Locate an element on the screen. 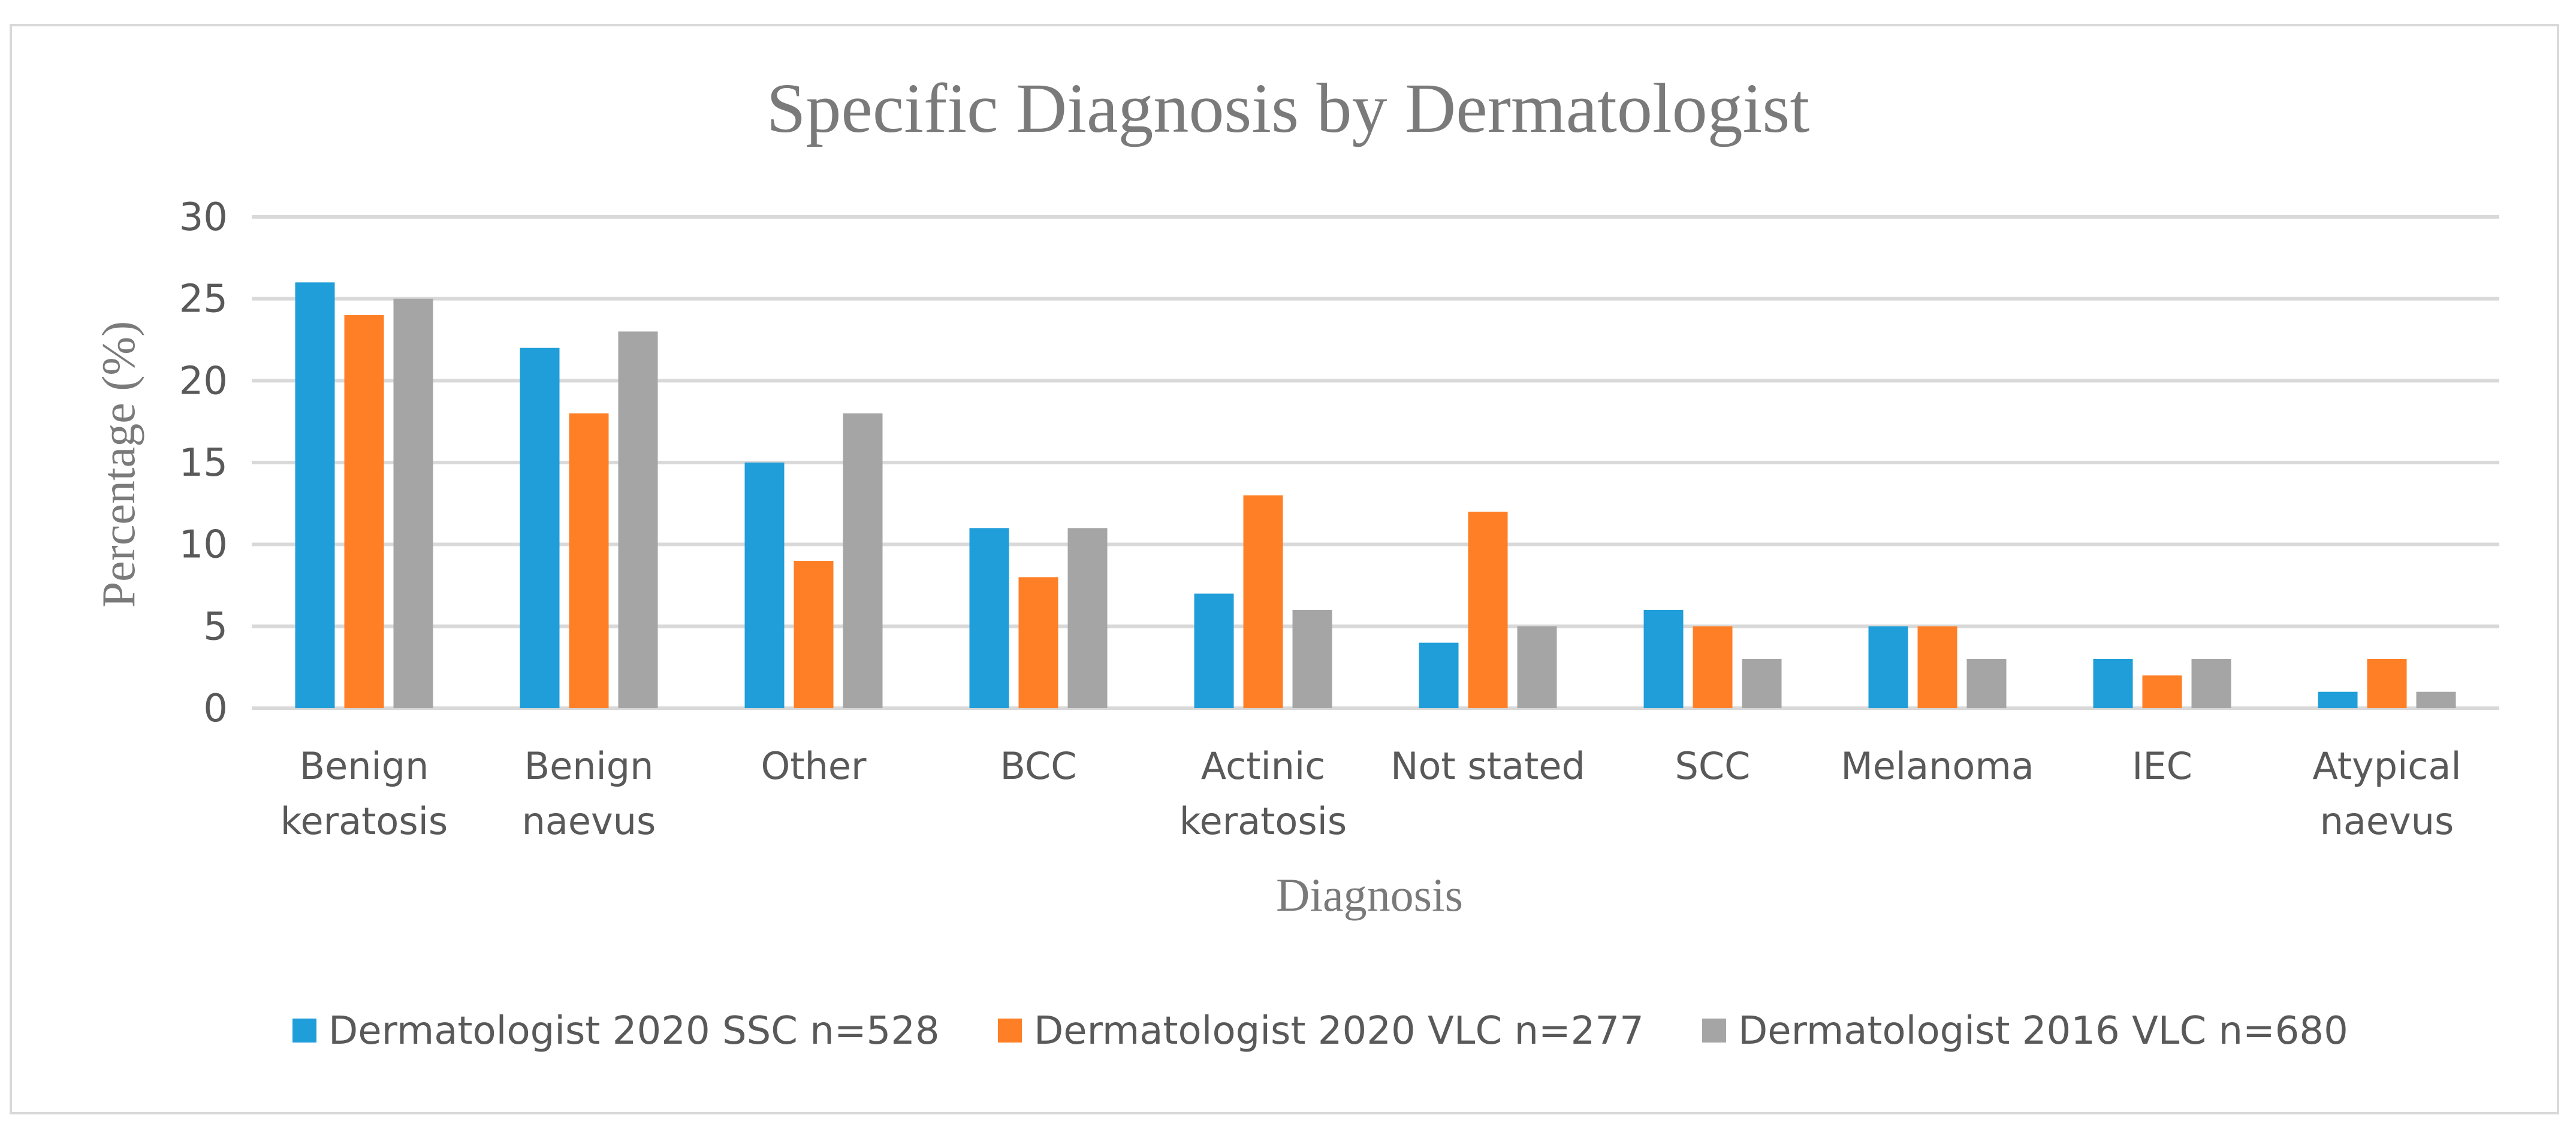 The height and width of the screenshot is (1127, 2576). x-category-label-line: Actinic is located at coordinates (1263, 766).